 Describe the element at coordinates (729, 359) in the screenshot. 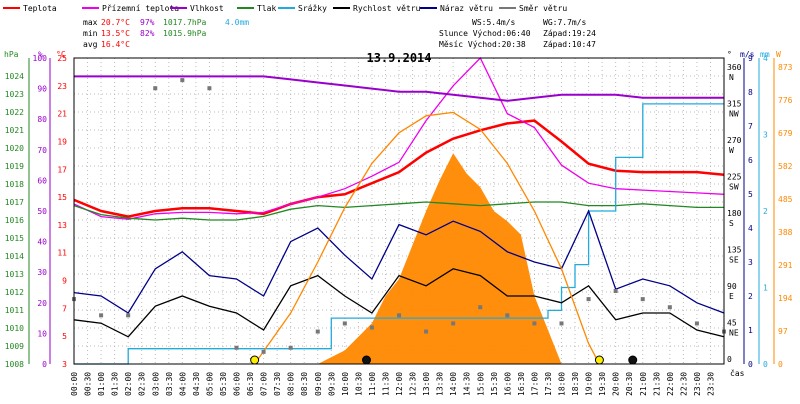

I see `tick-deg-0: 0` at that location.